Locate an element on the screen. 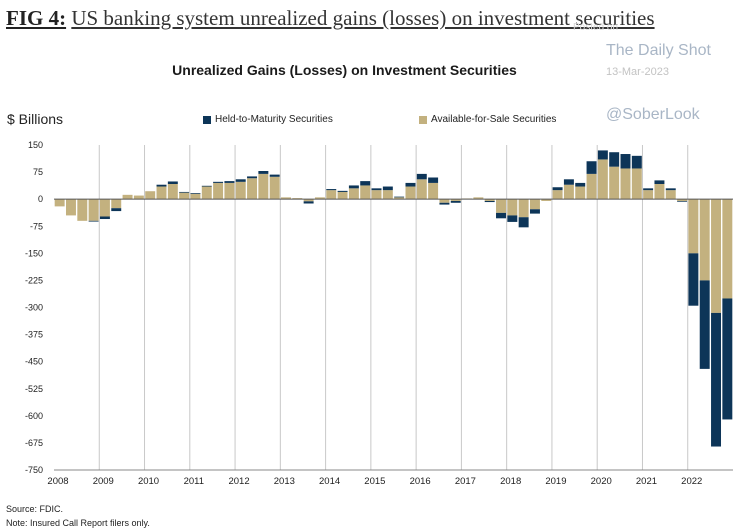 Image resolution: width=743 pixels, height=531 pixels. y-tick-label: -600 is located at coordinates (34, 416).